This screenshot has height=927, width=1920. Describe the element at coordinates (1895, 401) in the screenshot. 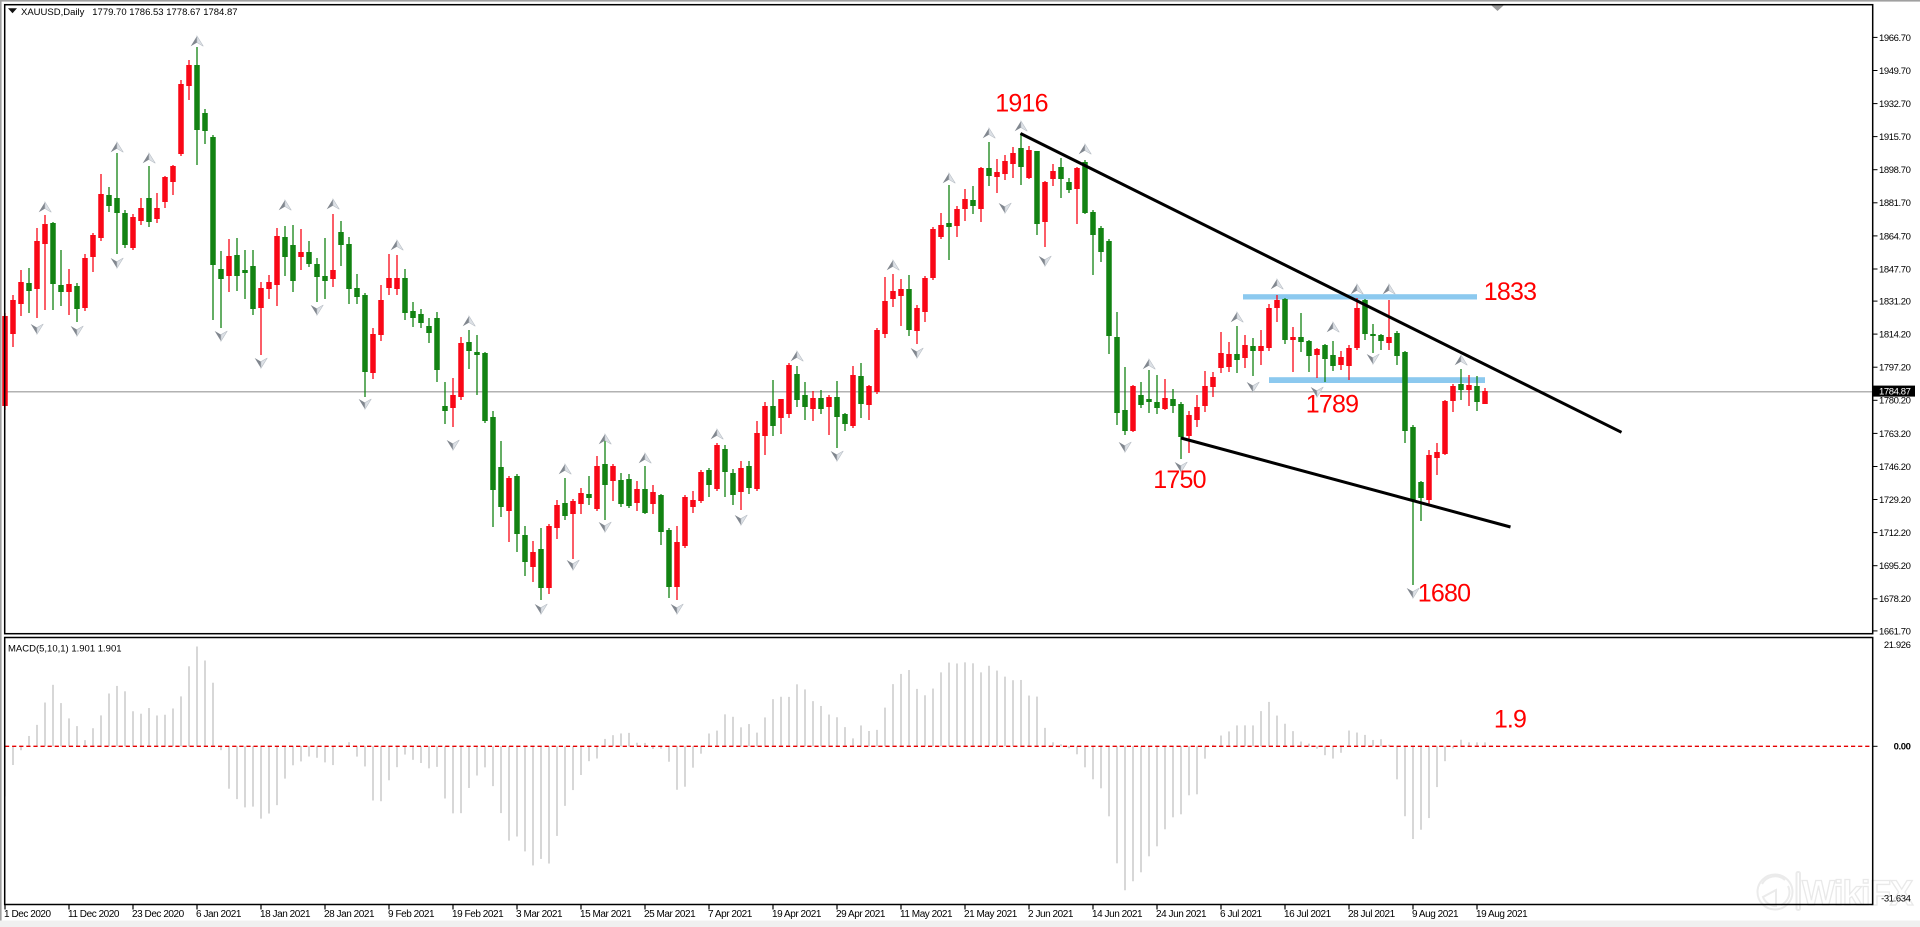

I see `svg-text: 1780.20` at that location.